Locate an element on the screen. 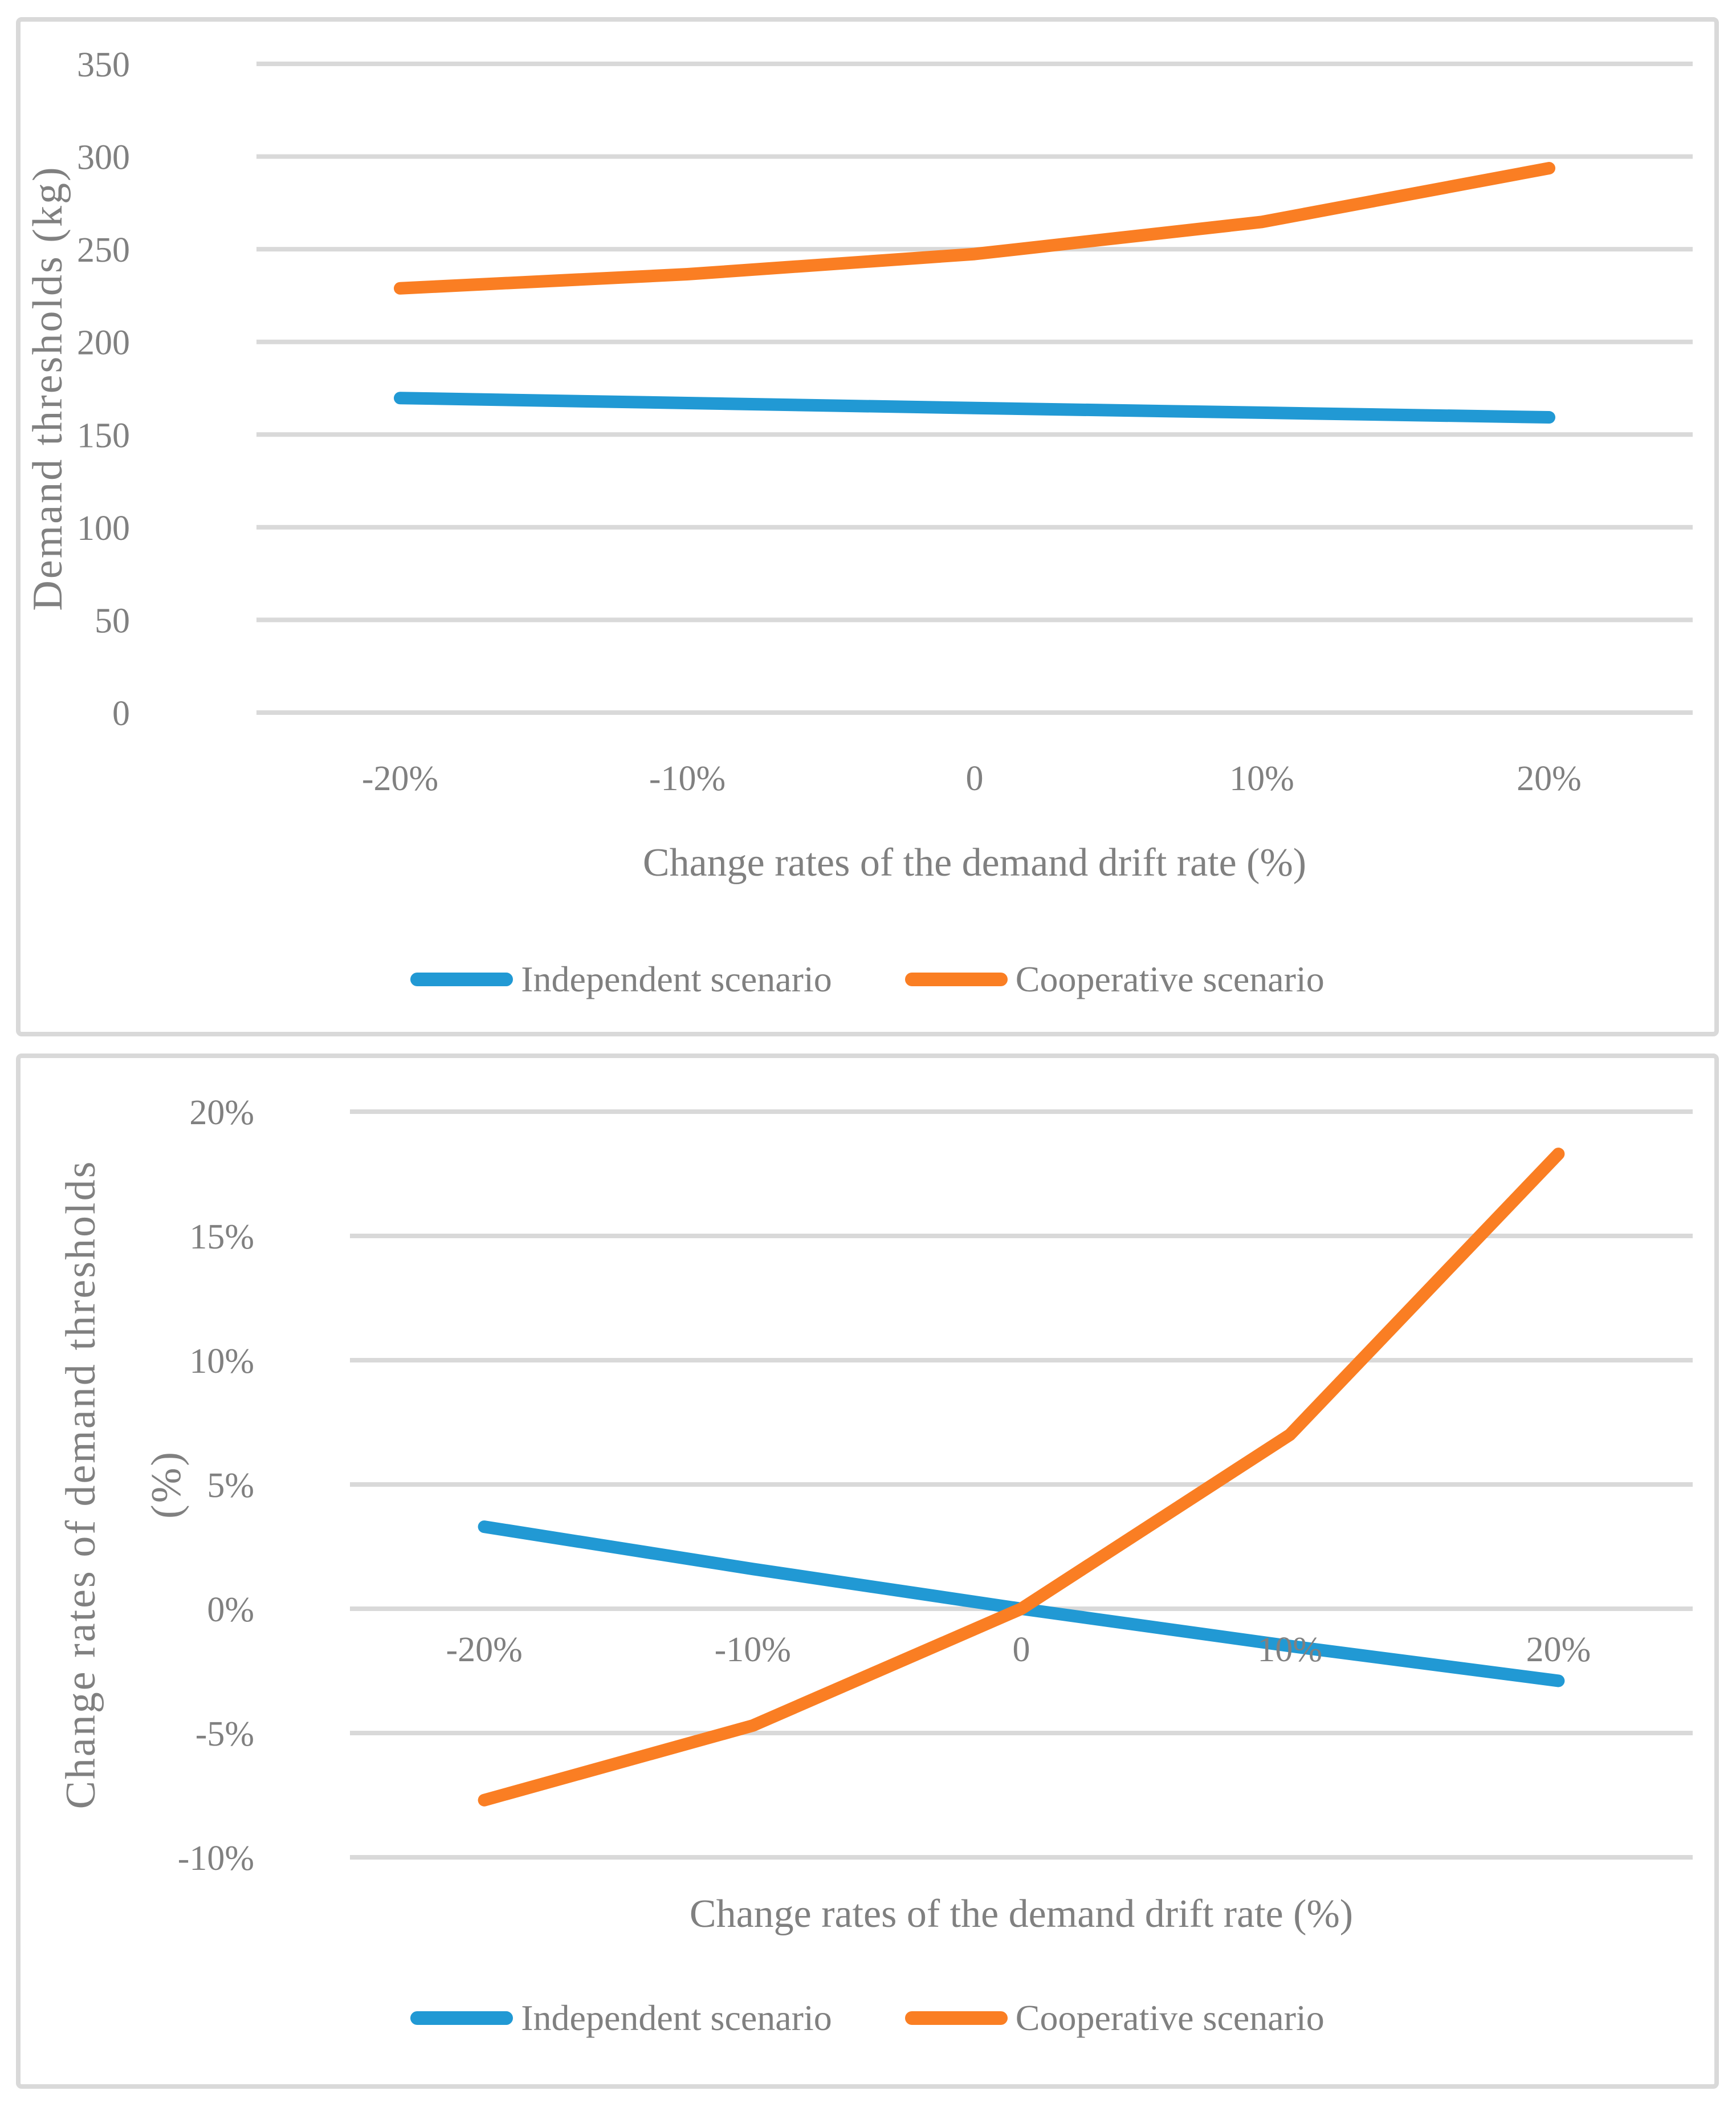 This screenshot has width=1736, height=2107. y-tick-label: 150 is located at coordinates (104, 435).